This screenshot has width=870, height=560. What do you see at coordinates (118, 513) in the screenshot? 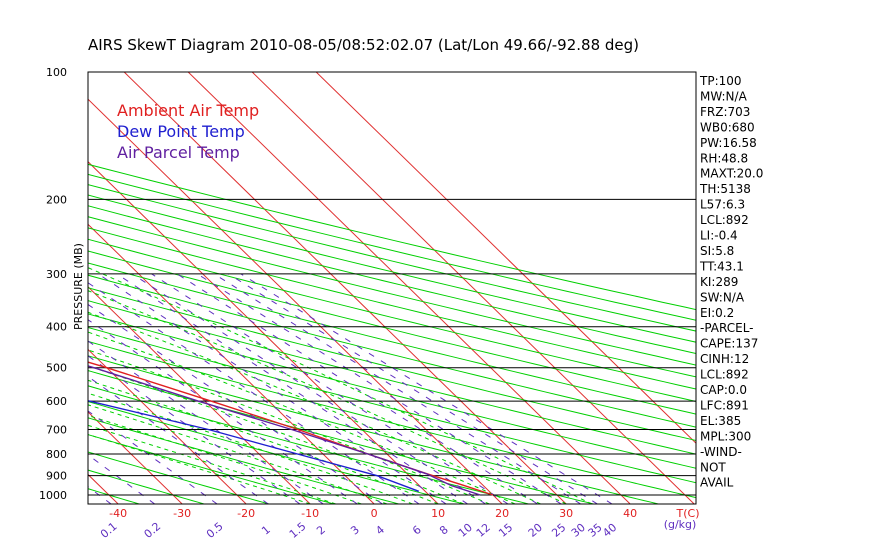
I see `bottom-temp-tick-label: -40` at bounding box center [118, 513].